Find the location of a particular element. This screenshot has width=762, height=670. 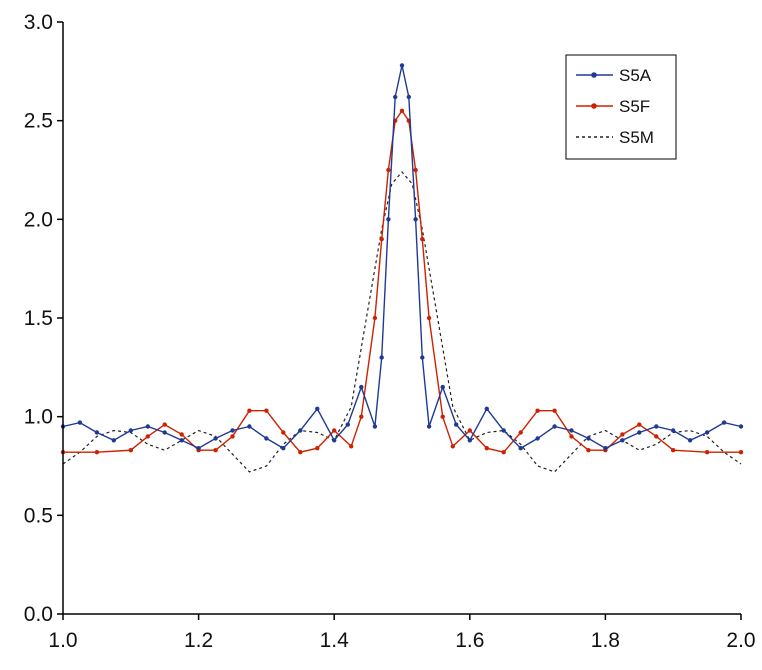

y-tick-label: 3.0 is located at coordinates (38, 22).